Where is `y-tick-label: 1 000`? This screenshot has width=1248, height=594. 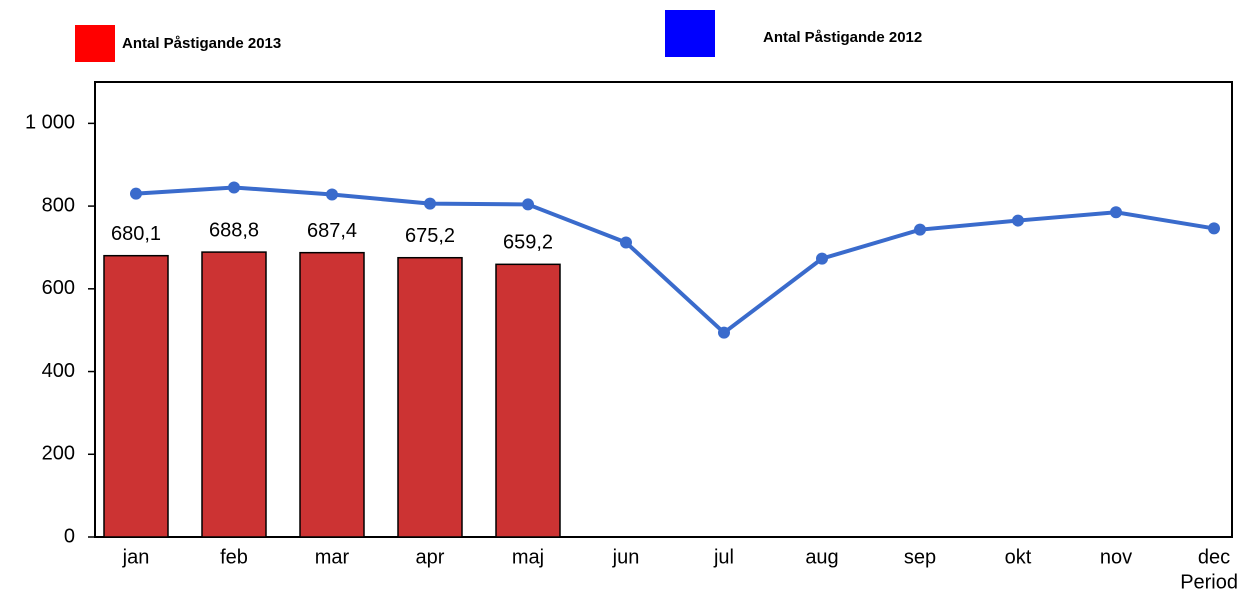
y-tick-label: 1 000 is located at coordinates (50, 123).